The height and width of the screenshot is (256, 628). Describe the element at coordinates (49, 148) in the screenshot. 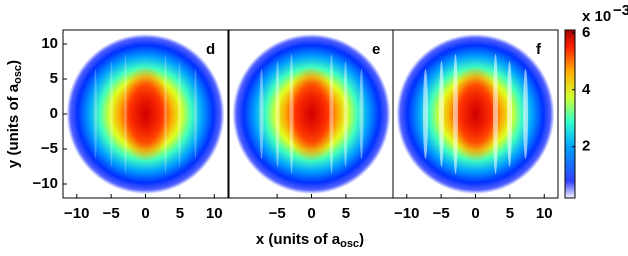

I see `y-tick-label: −5` at that location.